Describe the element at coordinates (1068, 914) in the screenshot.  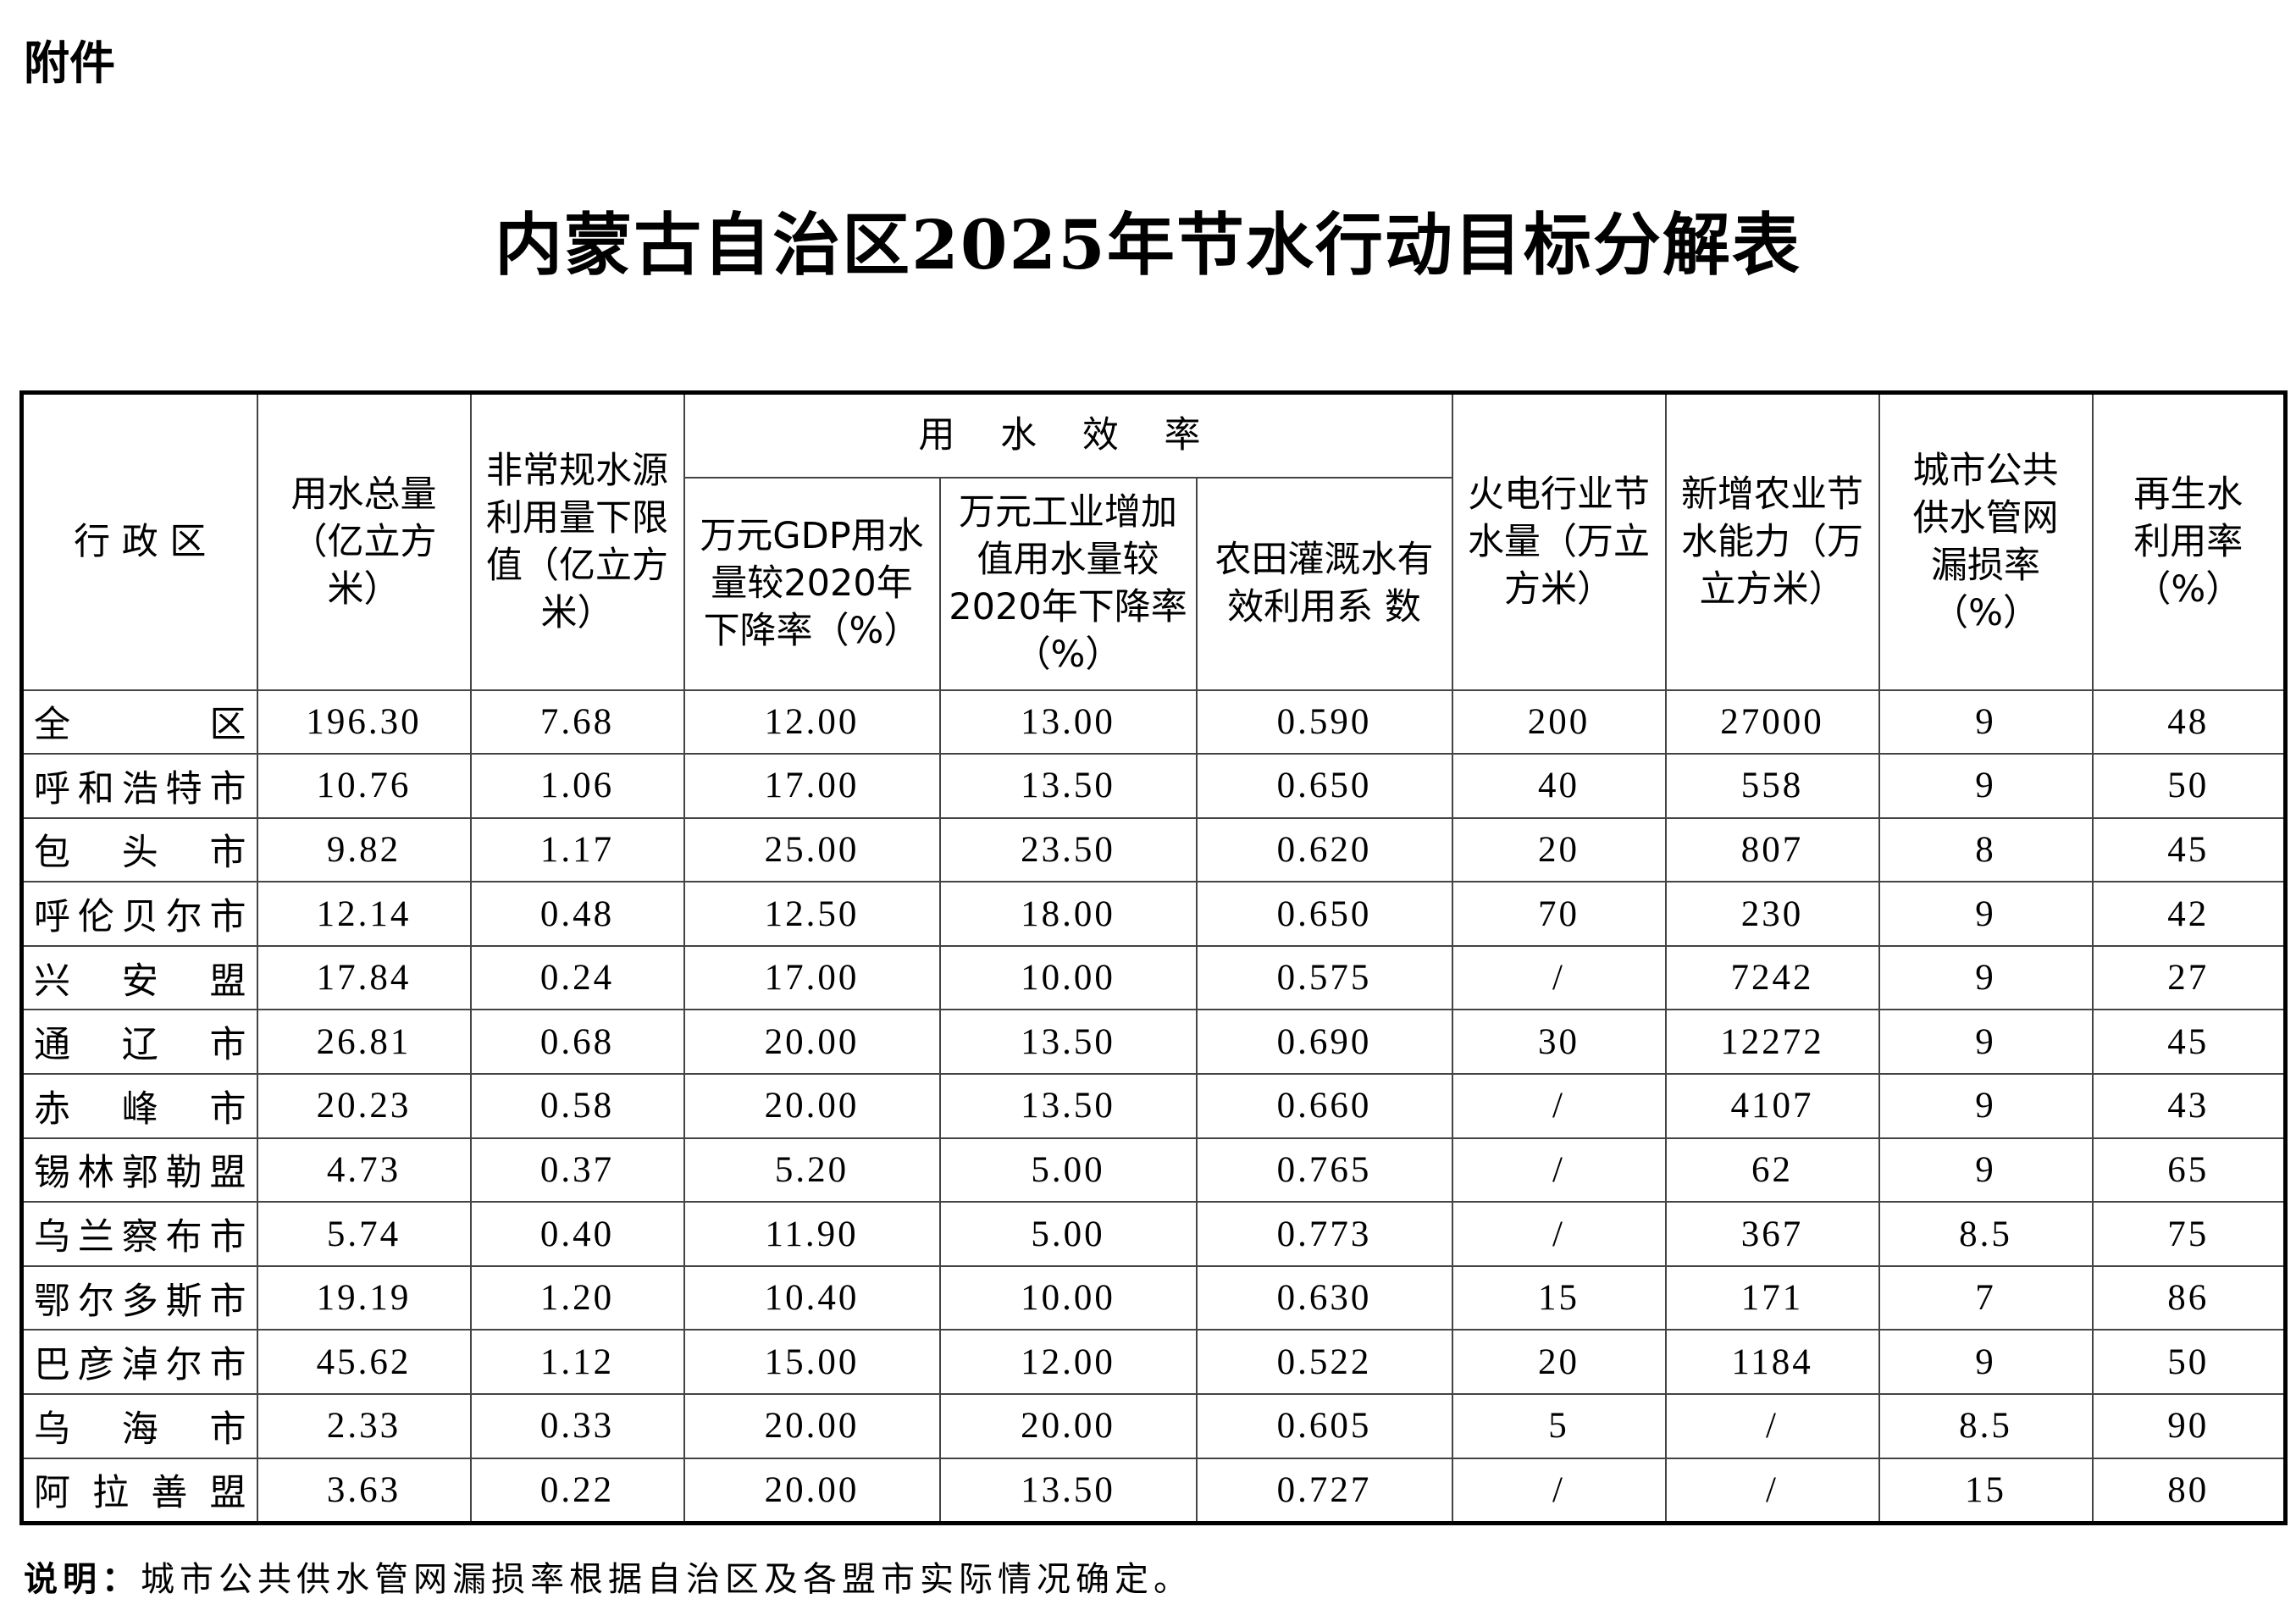
I see `table-cell: 18.00` at that location.